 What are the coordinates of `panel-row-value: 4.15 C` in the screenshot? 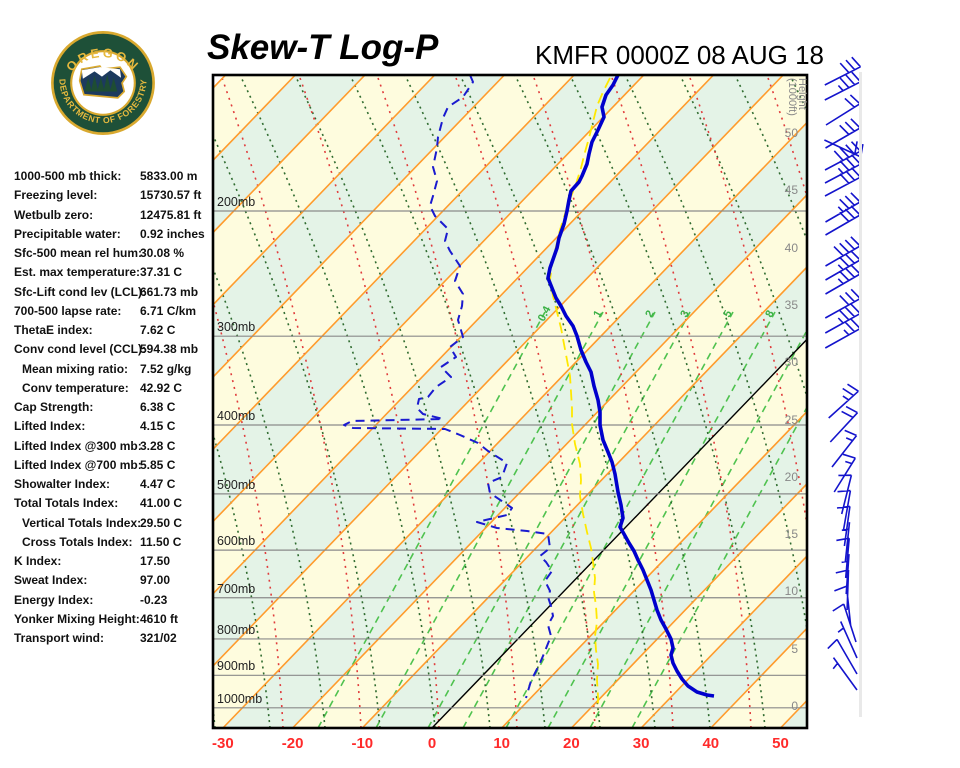 It's located at (158, 426).